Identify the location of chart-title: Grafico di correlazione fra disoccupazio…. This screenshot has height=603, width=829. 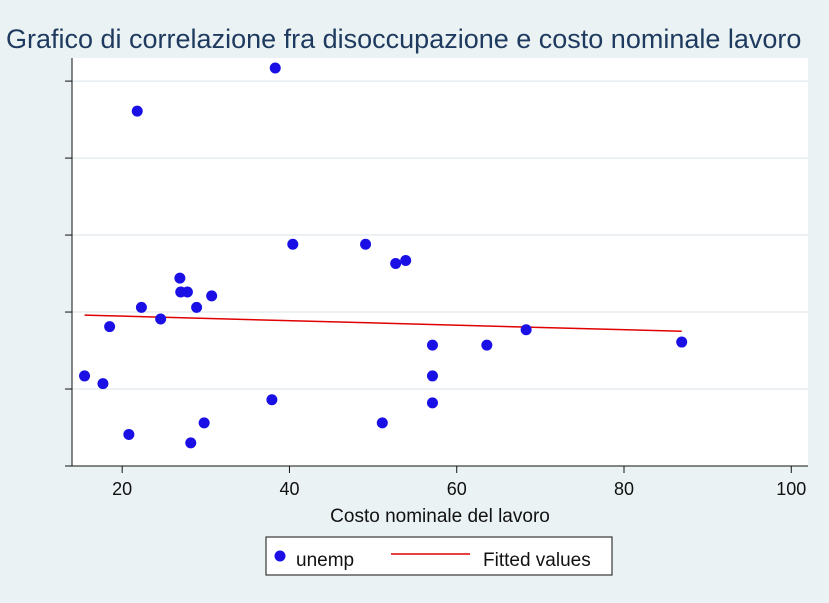
(404, 39).